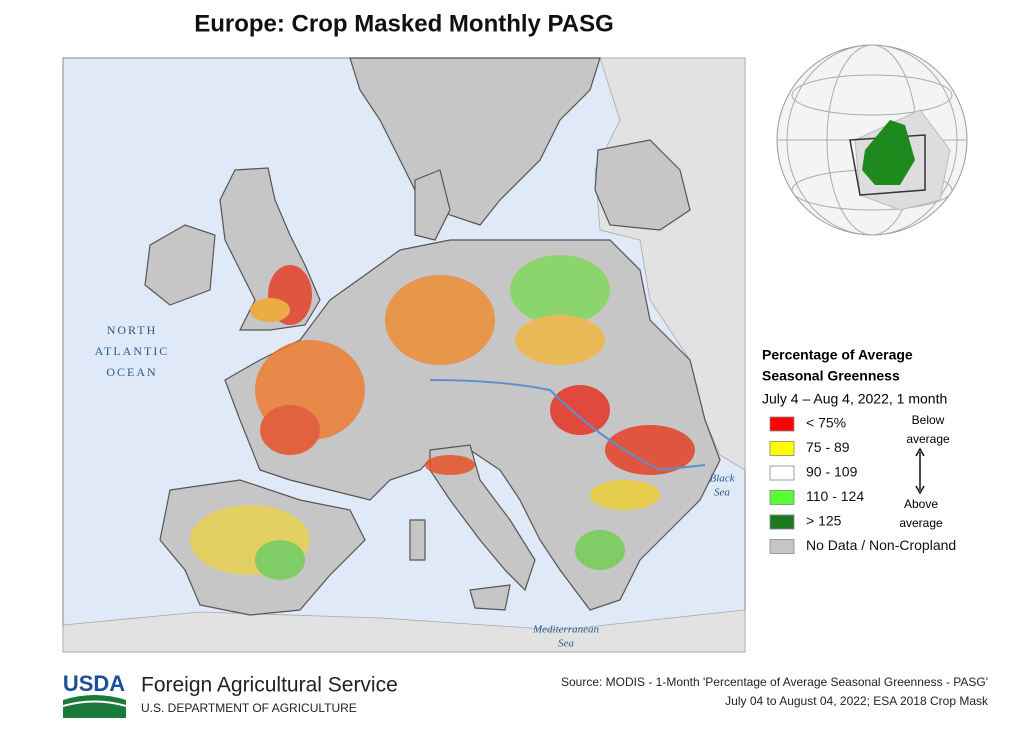  Describe the element at coordinates (837, 355) in the screenshot. I see `legend-title: Percentage of Average` at that location.